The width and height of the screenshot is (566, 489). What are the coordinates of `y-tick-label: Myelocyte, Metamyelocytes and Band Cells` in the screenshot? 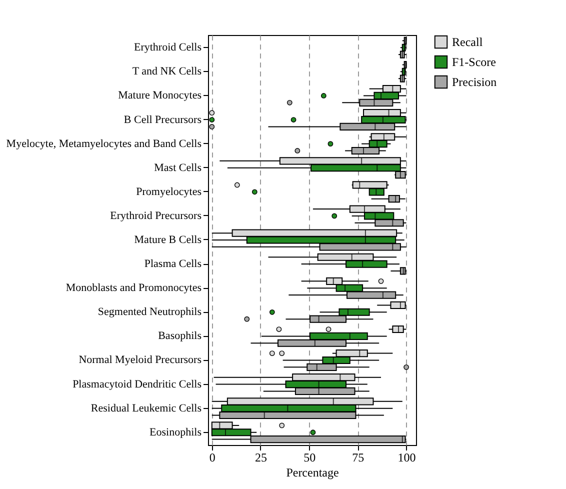 It's located at (104, 144).